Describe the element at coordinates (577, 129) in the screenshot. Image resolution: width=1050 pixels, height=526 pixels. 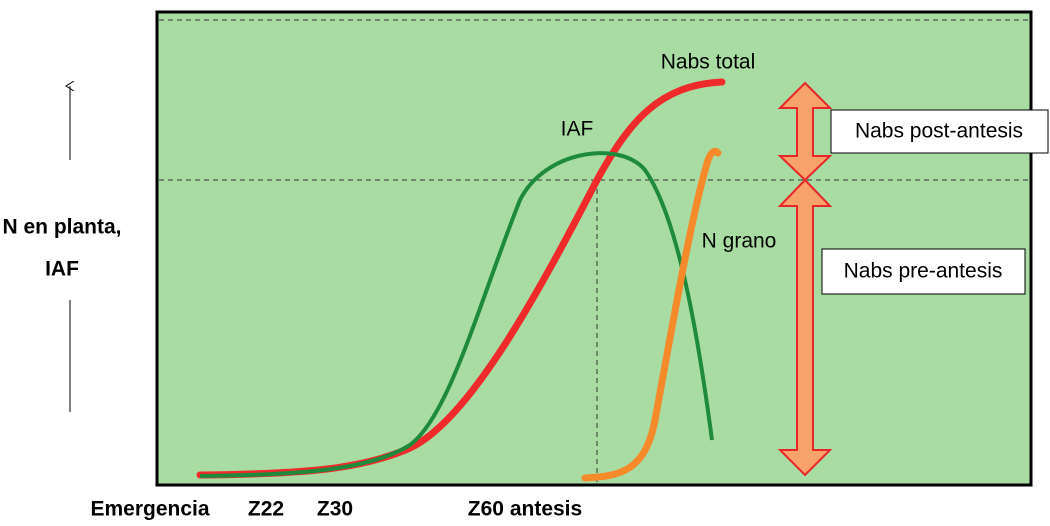
I see `curve-label: IAF` at that location.